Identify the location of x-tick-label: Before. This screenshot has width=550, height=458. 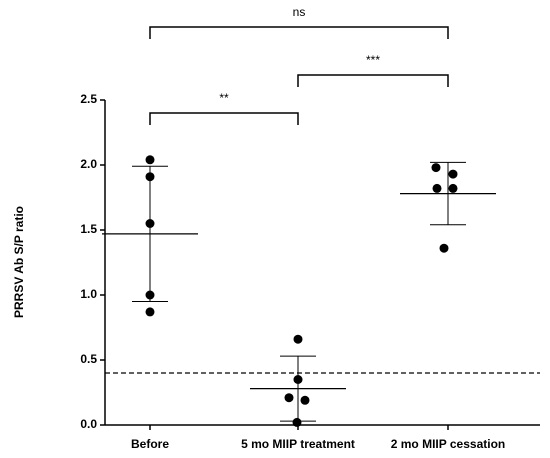
(150, 444).